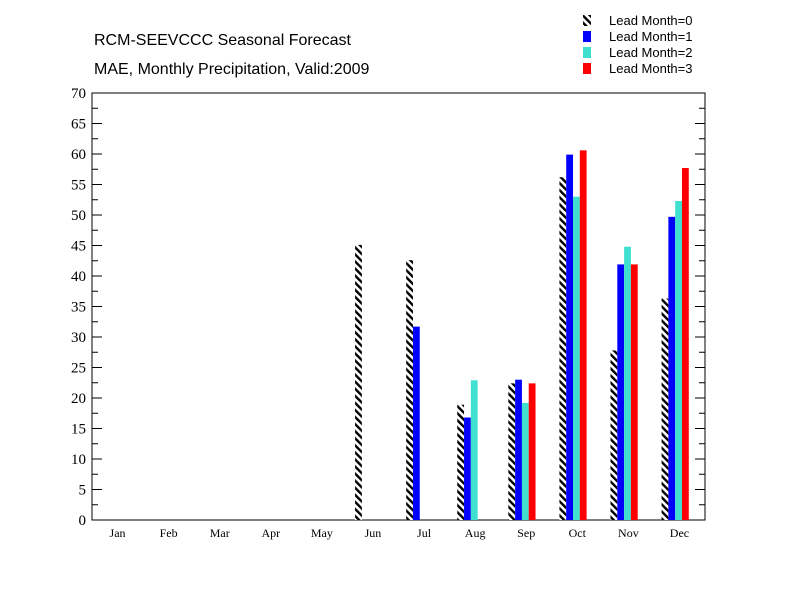 The width and height of the screenshot is (792, 612). Describe the element at coordinates (78, 430) in the screenshot. I see `y-tick-label: 15` at that location.